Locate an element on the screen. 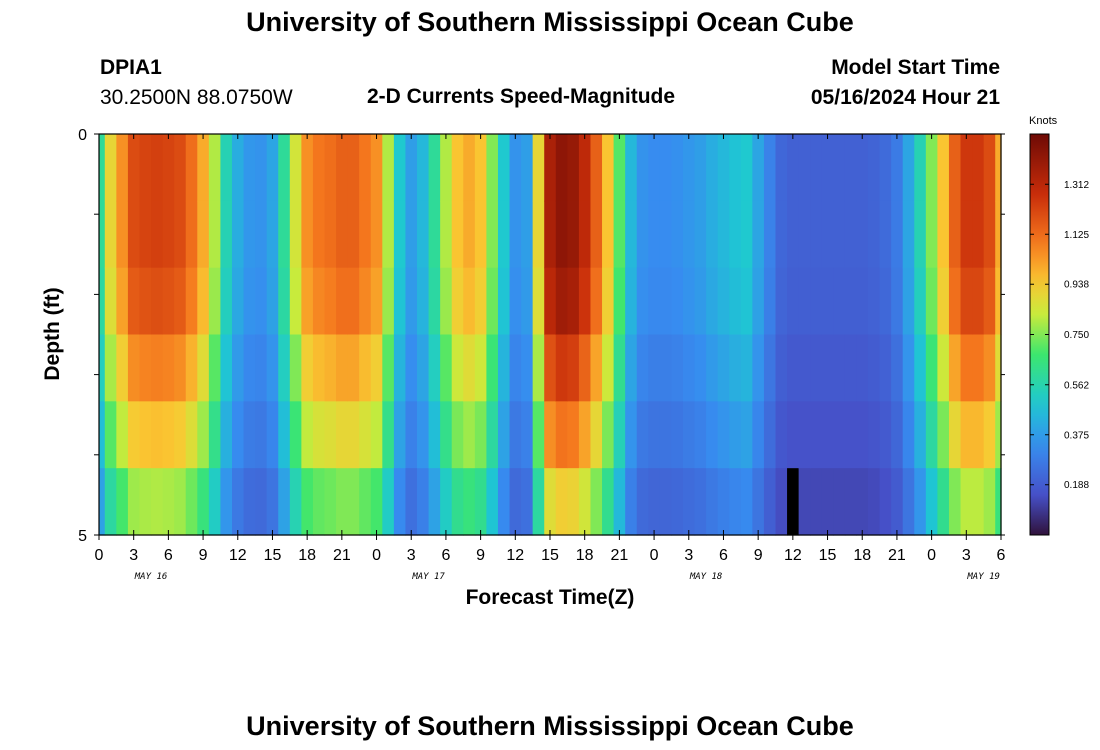  y-axis-title: Depth (ft) is located at coordinates (52, 333).